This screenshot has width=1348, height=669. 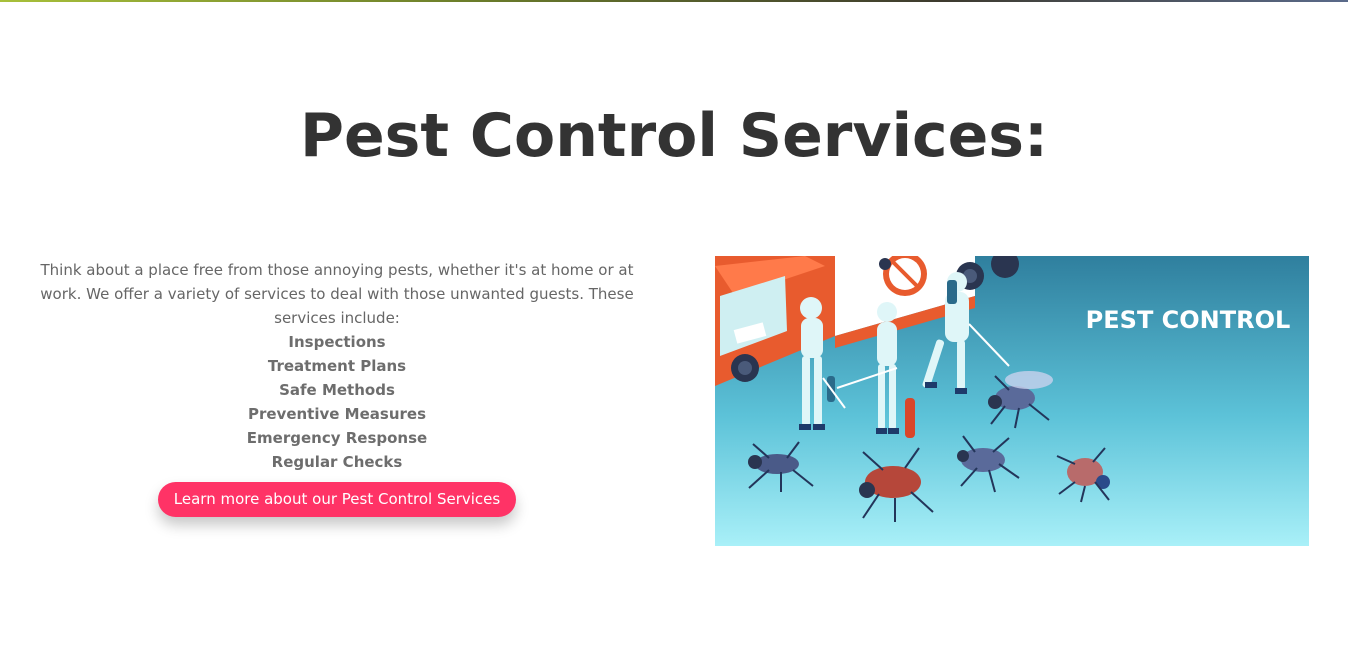 I want to click on service-item-preventive-measures: Preventive Measures, so click(x=336, y=414).